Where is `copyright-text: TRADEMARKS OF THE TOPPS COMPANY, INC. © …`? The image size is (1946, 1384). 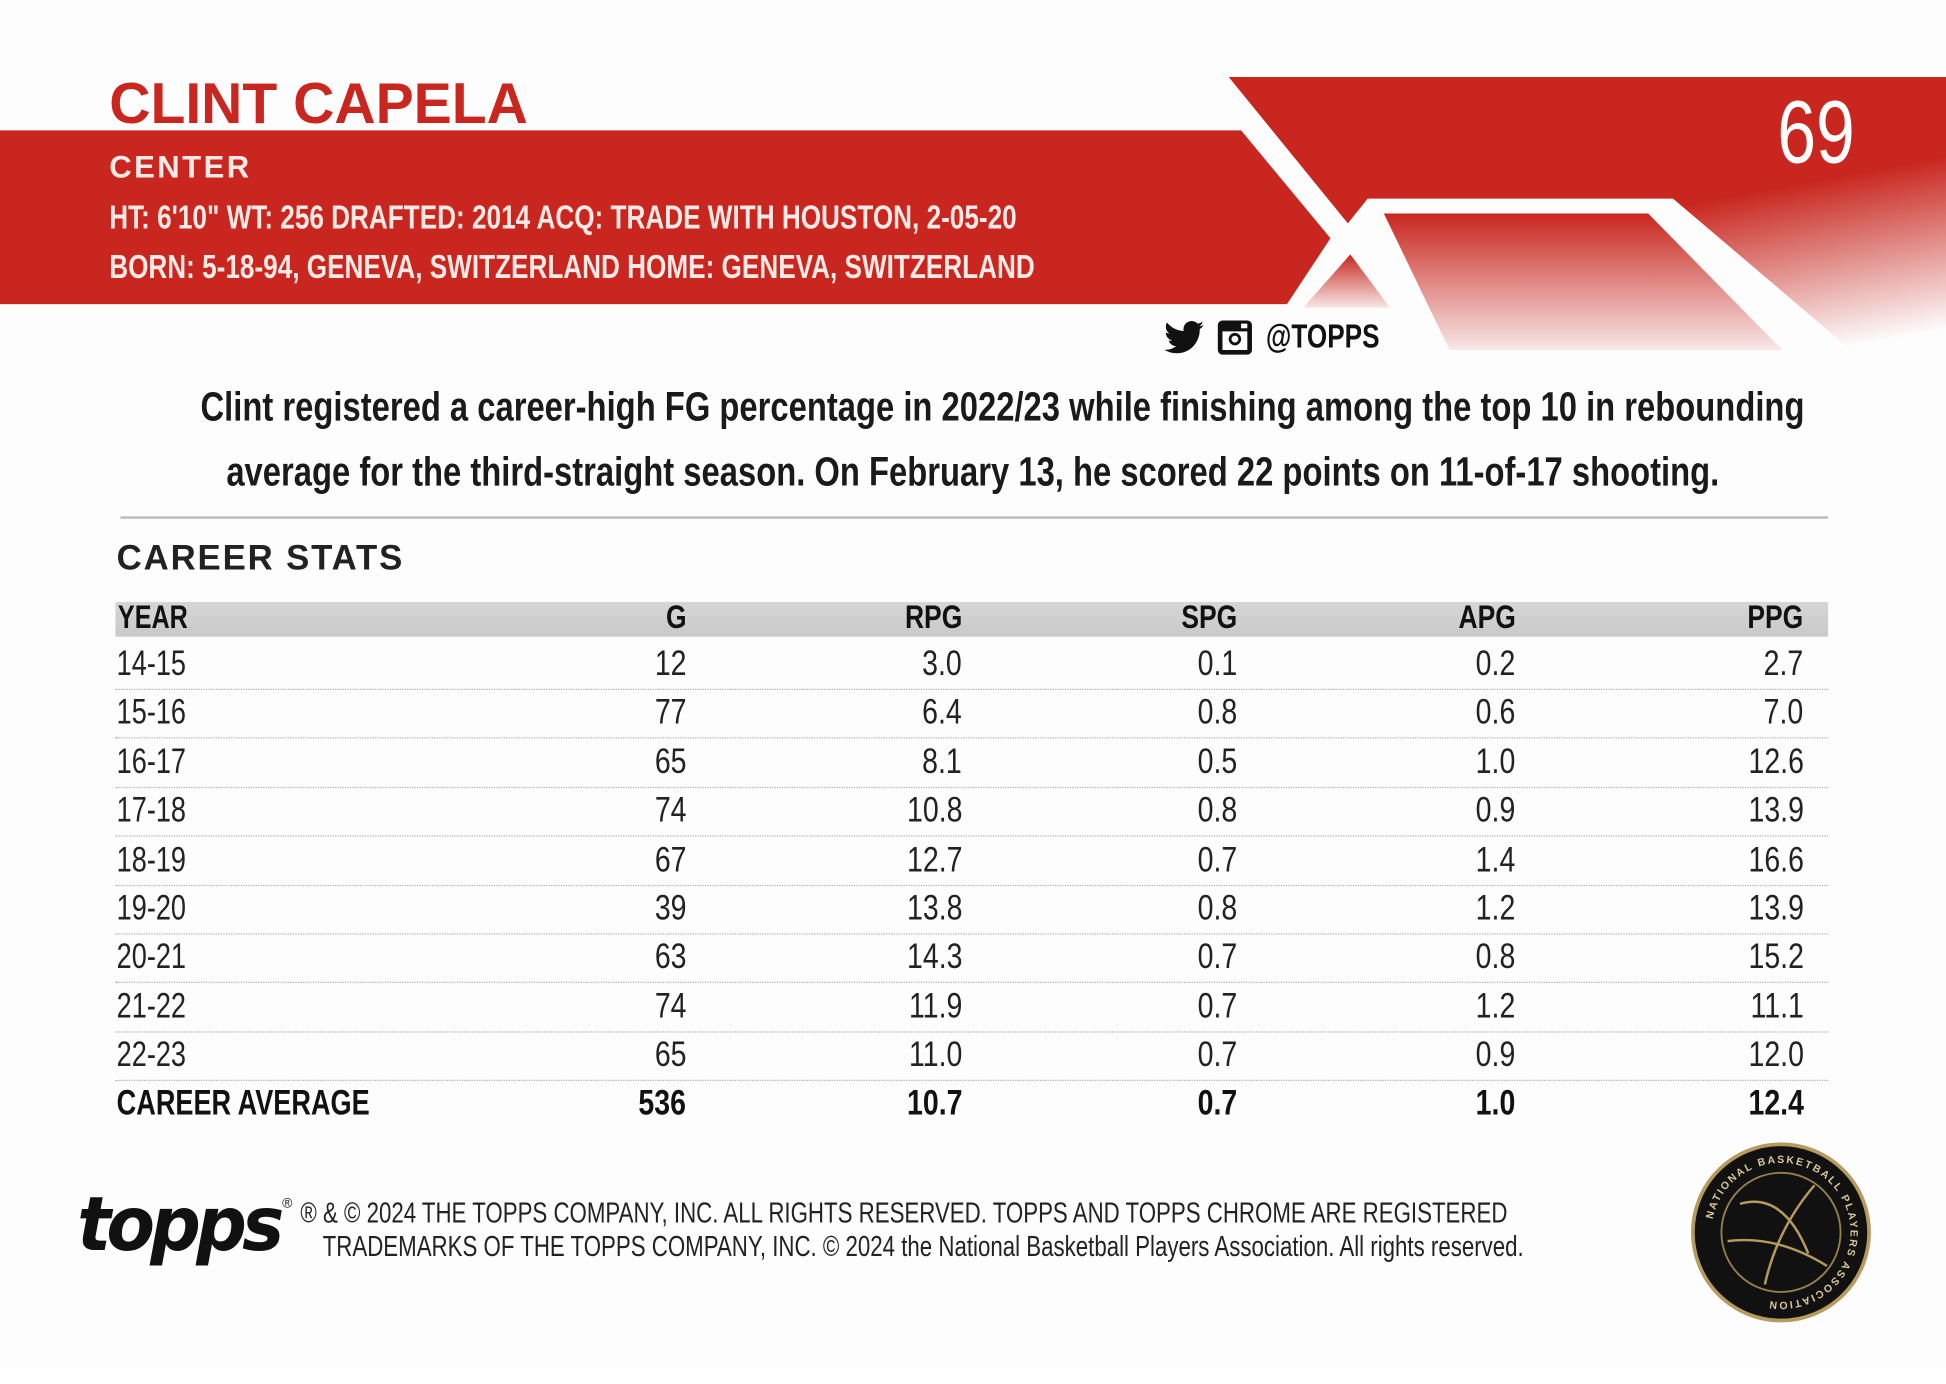 copyright-text: TRADEMARKS OF THE TOPPS COMPANY, INC. © … is located at coordinates (923, 1246).